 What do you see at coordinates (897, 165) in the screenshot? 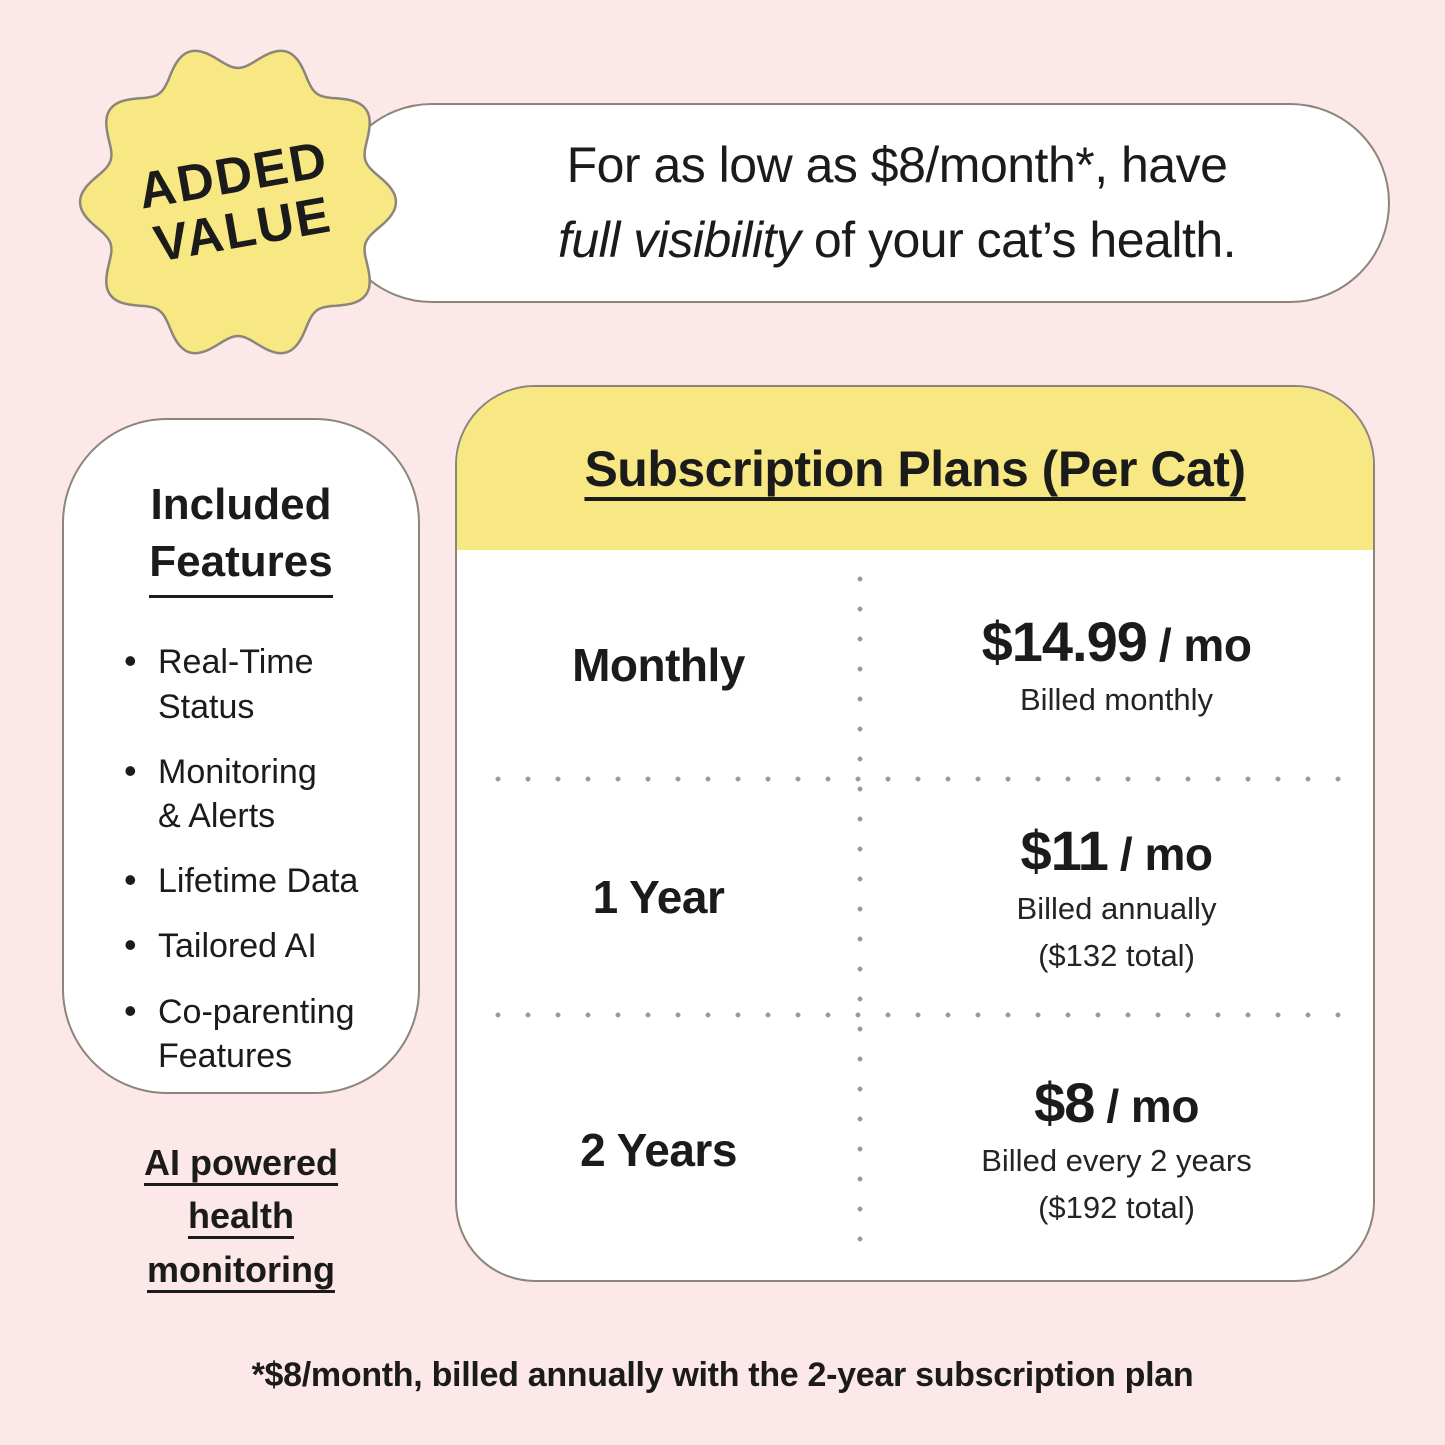
I see `hero-line-1: For as low as $8/month*, have` at bounding box center [897, 165].